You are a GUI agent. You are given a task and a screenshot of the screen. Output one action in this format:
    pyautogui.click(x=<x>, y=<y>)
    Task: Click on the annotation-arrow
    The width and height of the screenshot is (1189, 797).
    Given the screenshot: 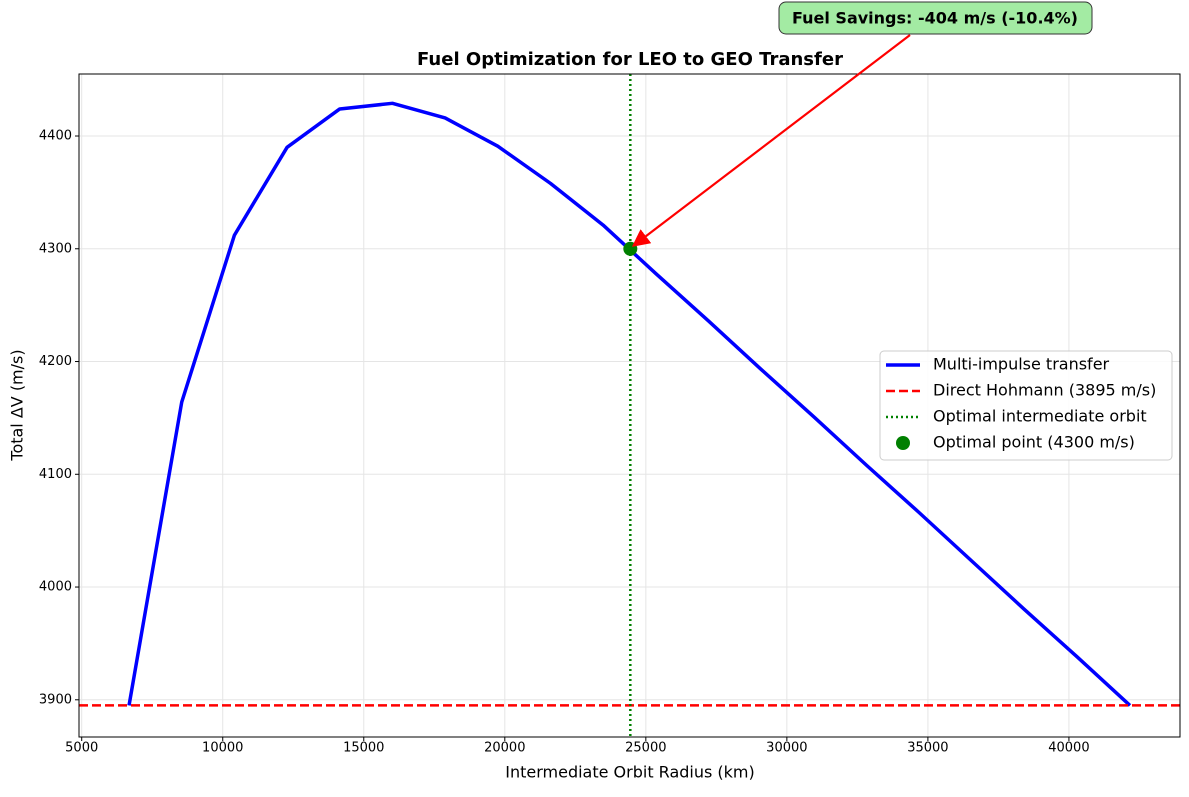 What is the action you would take?
    pyautogui.click(x=771, y=140)
    